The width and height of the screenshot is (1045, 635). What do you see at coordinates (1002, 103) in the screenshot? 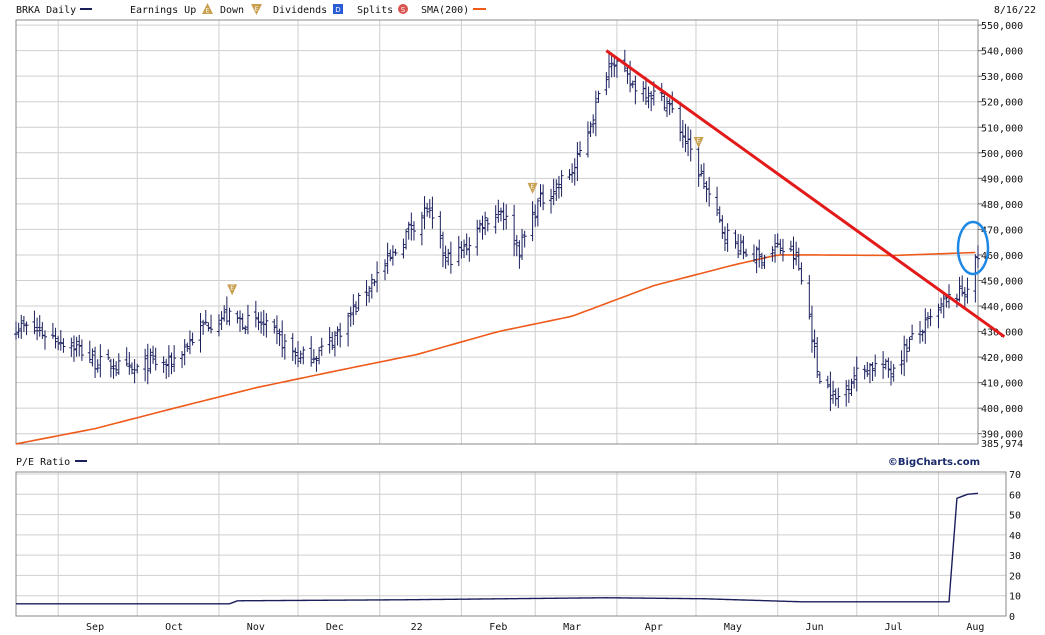
I see `price-y-tick-label: 520,000` at bounding box center [1002, 103].